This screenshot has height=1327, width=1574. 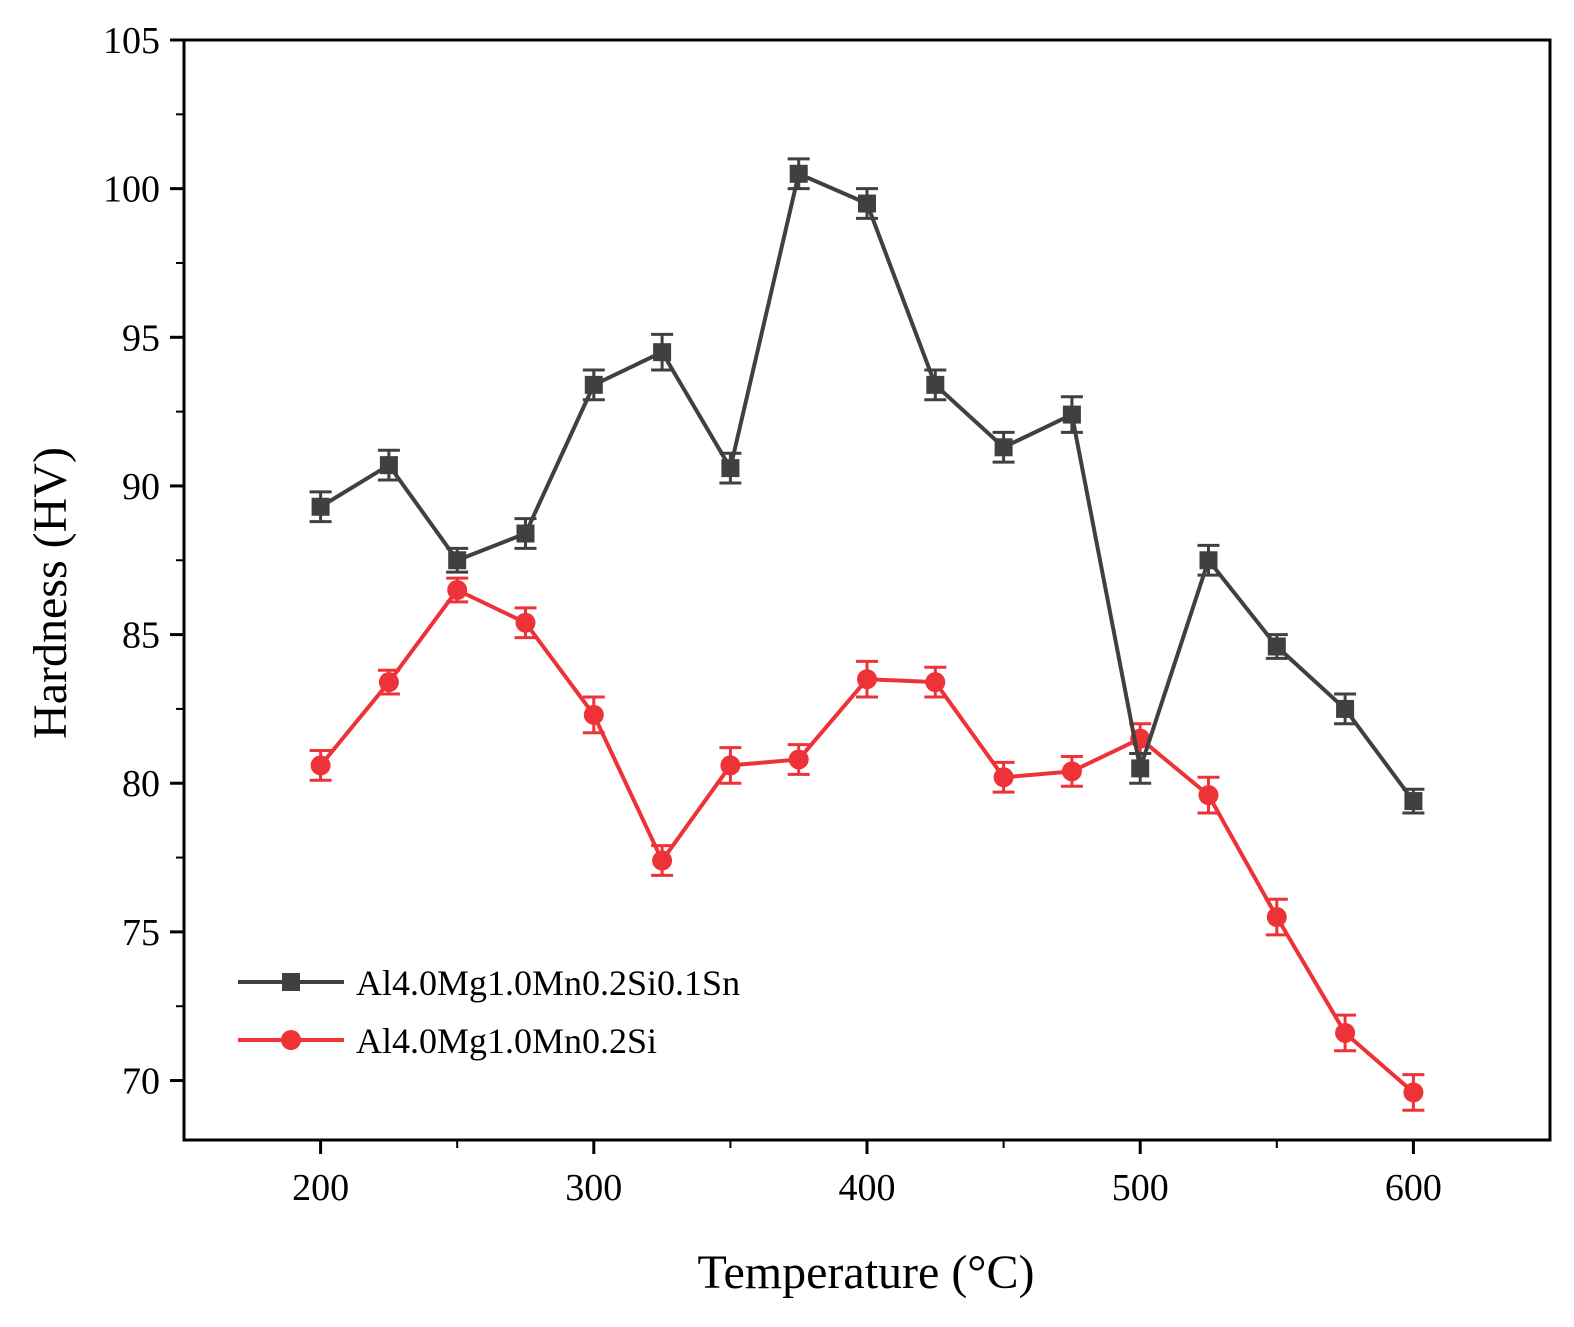 I want to click on y-tick-label: 85, so click(x=141, y=636).